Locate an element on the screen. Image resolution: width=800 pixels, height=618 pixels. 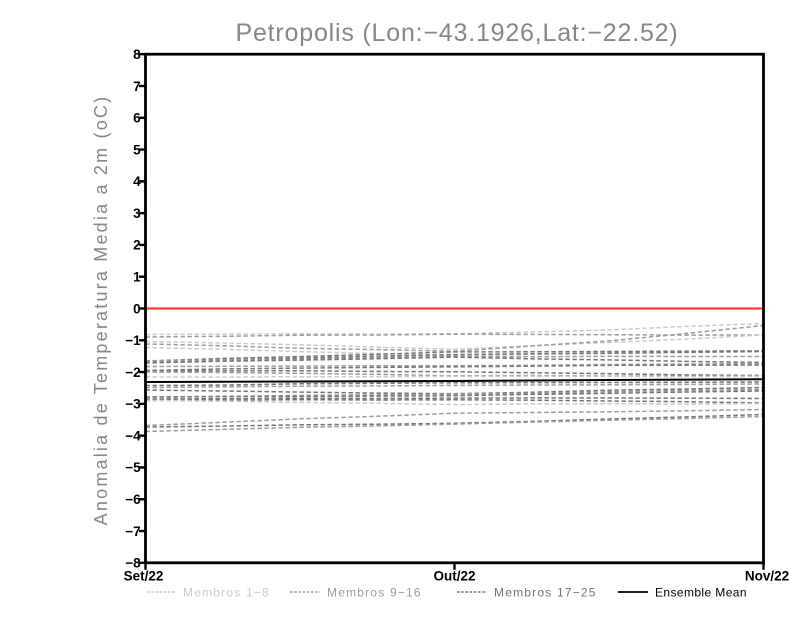
svg-text: 7 is located at coordinates (137, 86).